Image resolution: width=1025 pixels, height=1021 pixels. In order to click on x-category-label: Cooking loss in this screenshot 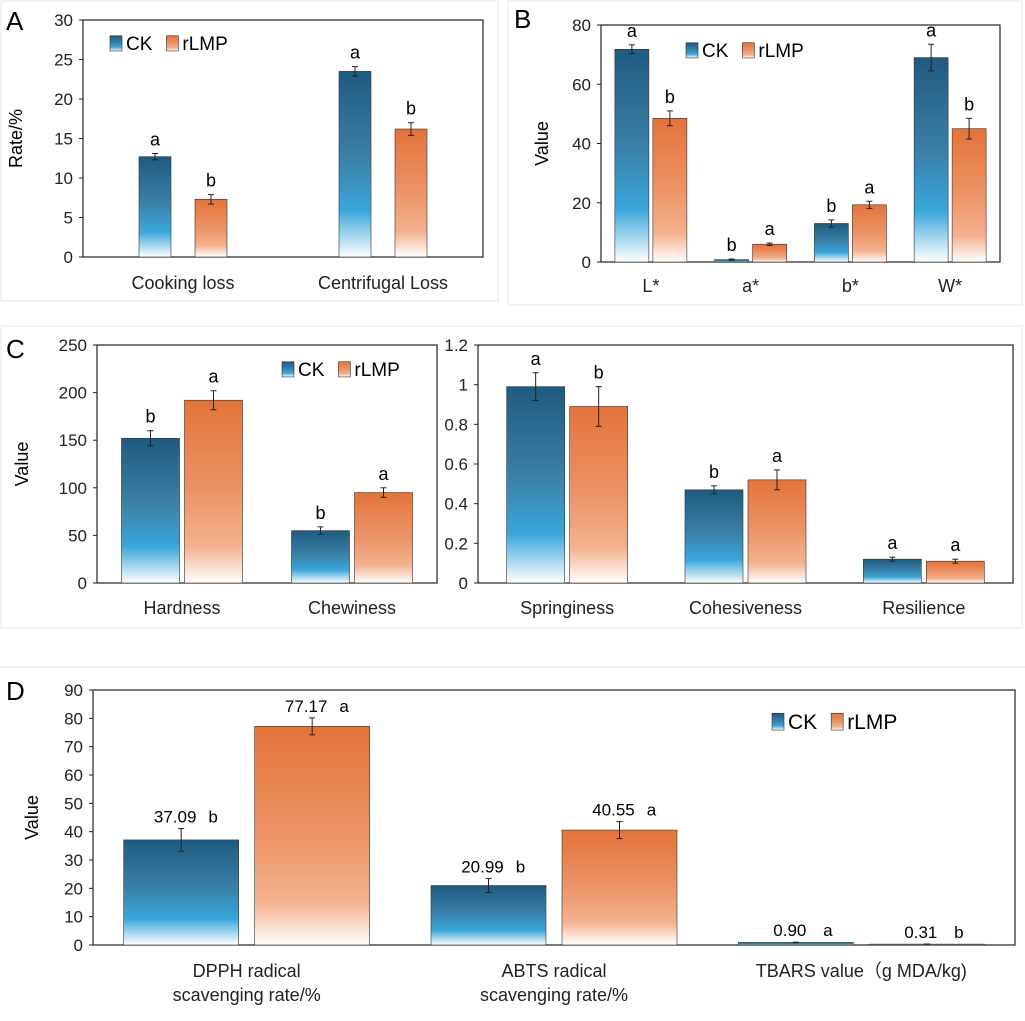, I will do `click(182, 283)`.